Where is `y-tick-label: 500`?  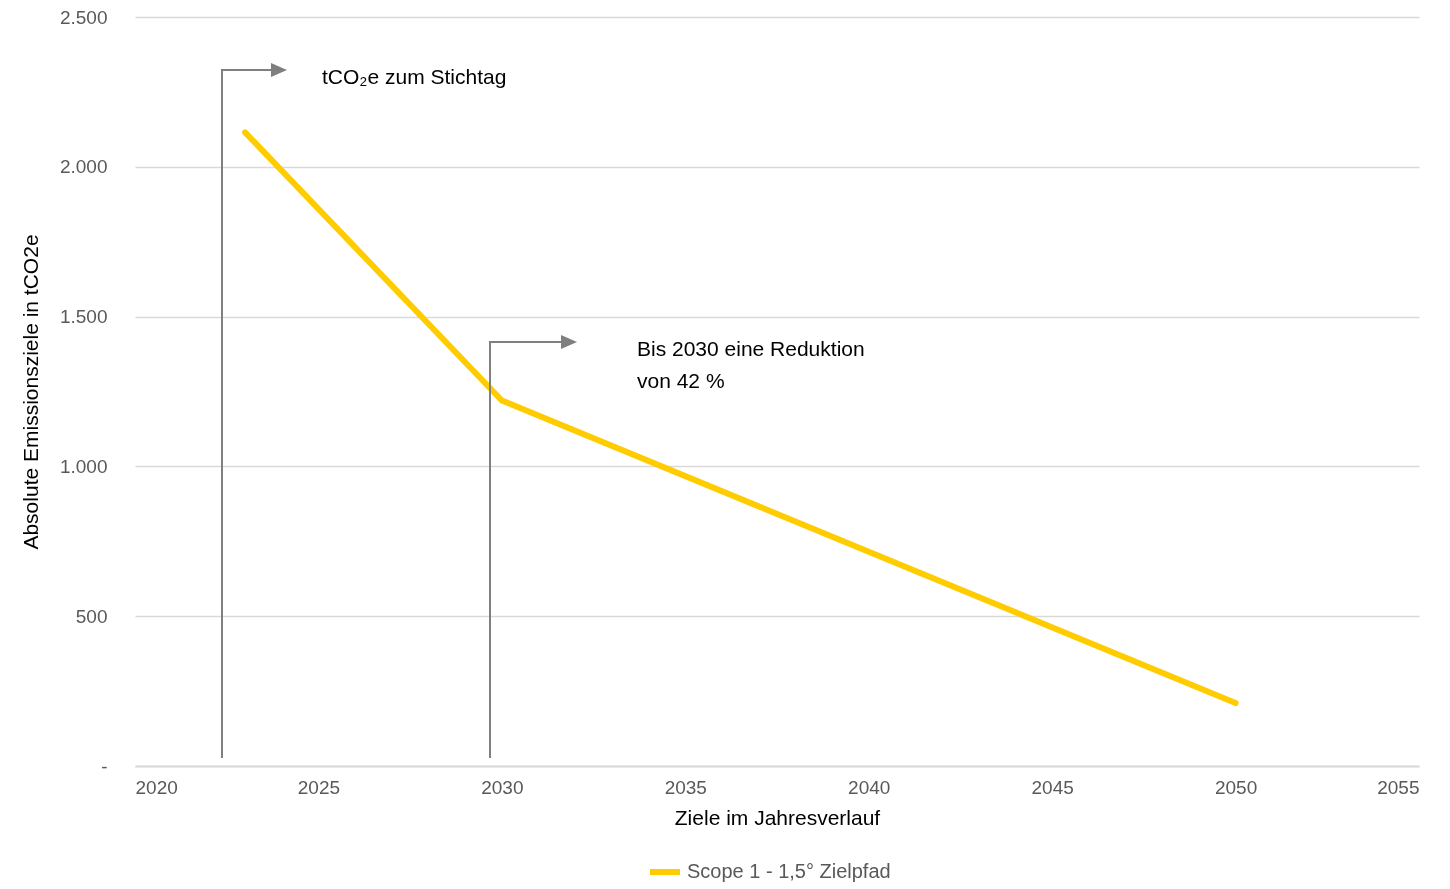 y-tick-label: 500 is located at coordinates (91, 616).